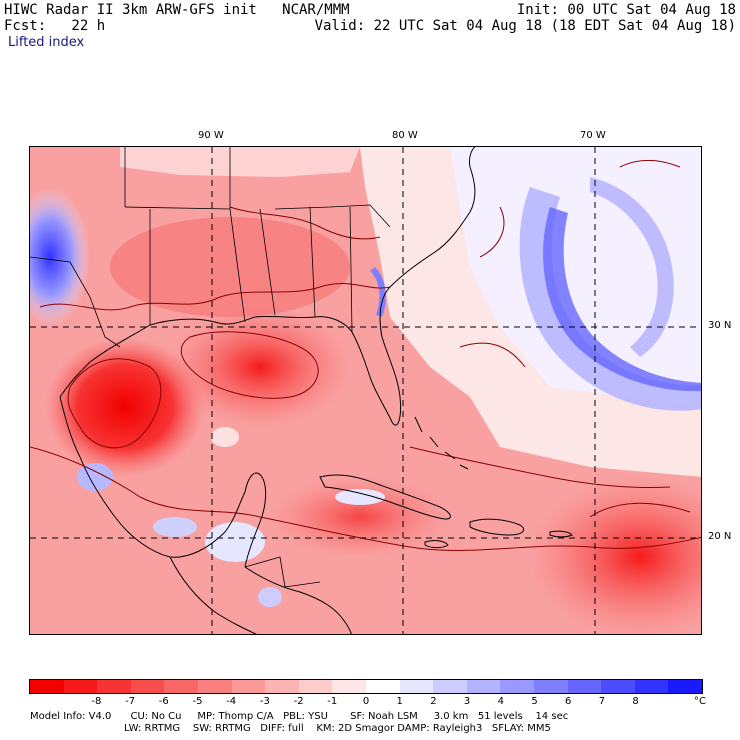 This screenshot has height=740, width=740. I want to click on init-time: Init: 00 UTC Sat 04 Aug 18, so click(626, 10).